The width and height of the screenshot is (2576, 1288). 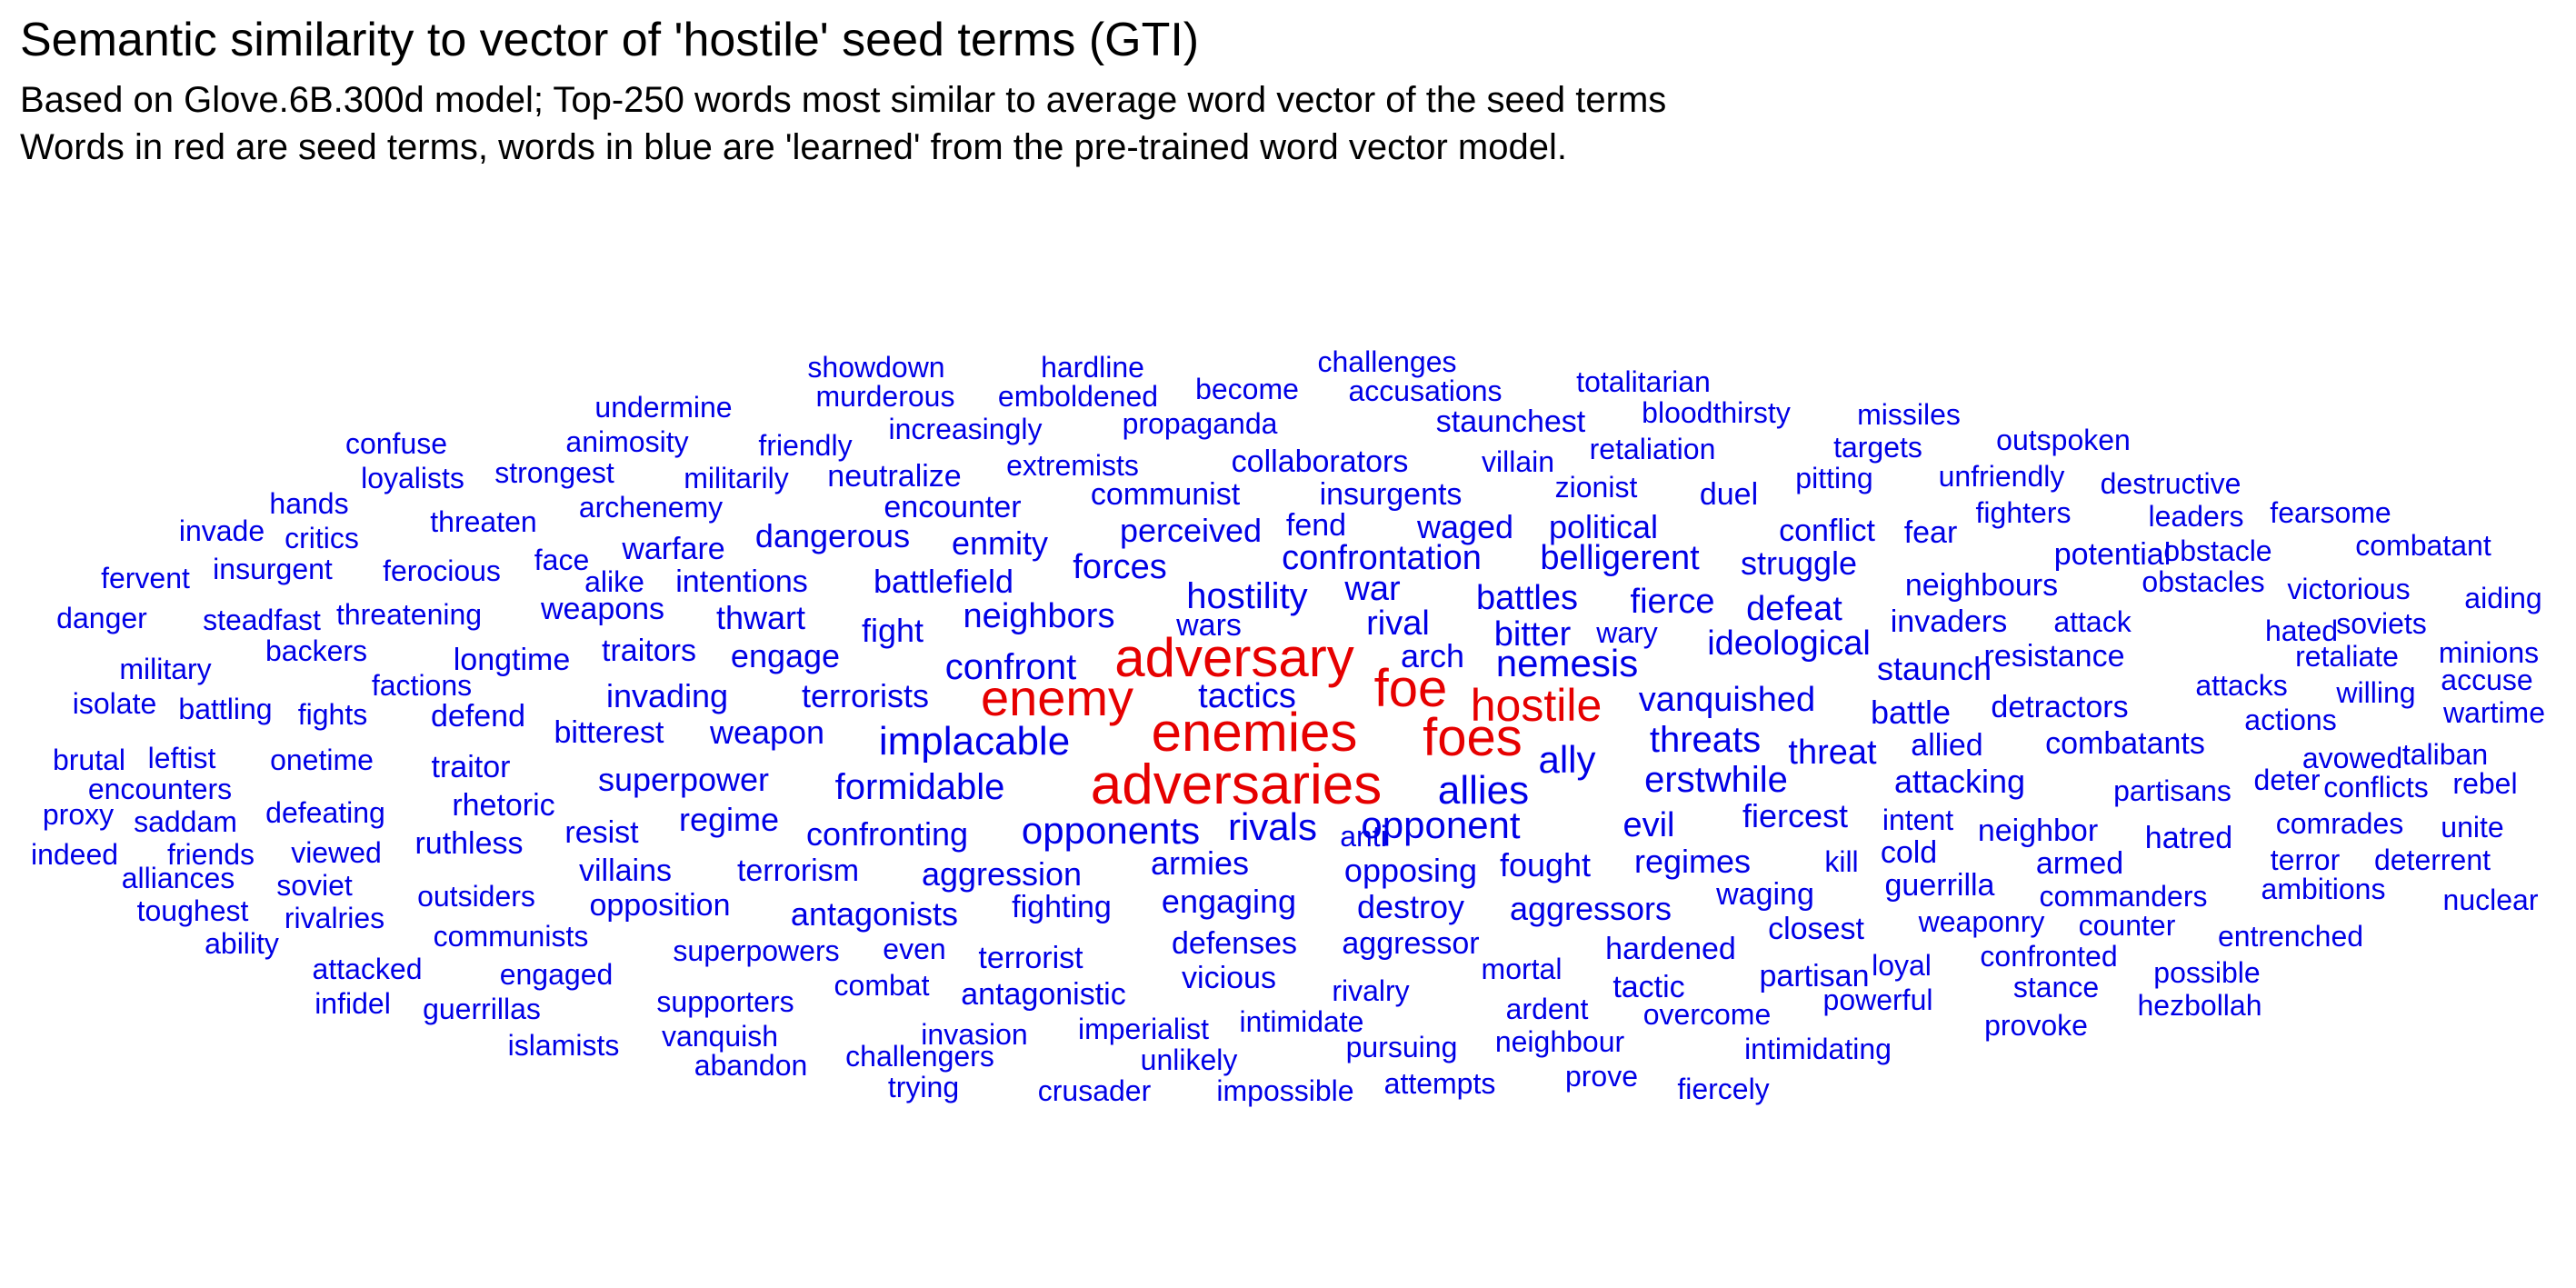 I want to click on word-learned: weapon, so click(x=767, y=732).